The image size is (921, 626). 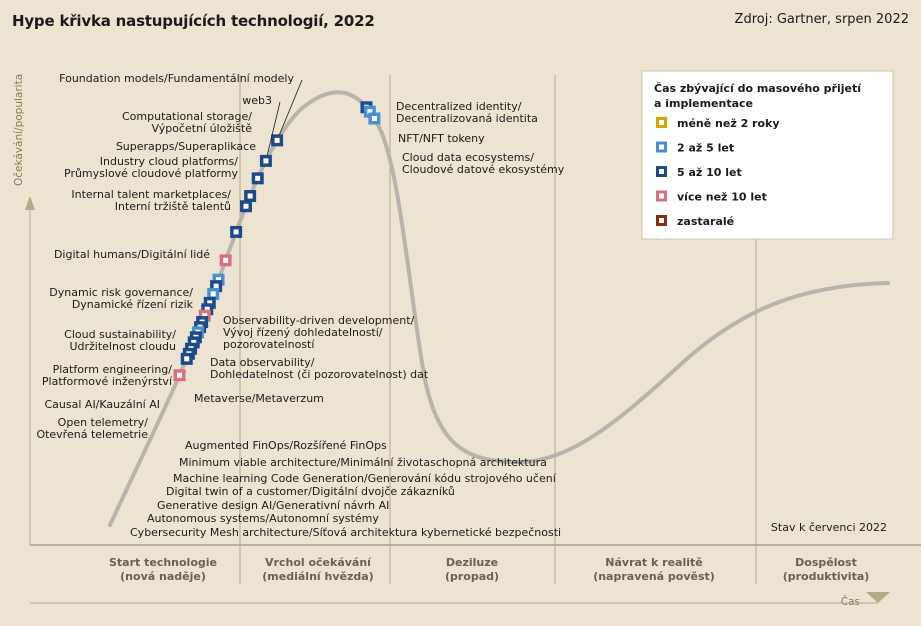 I want to click on legend-item-label: zastaralé, so click(x=705, y=221).